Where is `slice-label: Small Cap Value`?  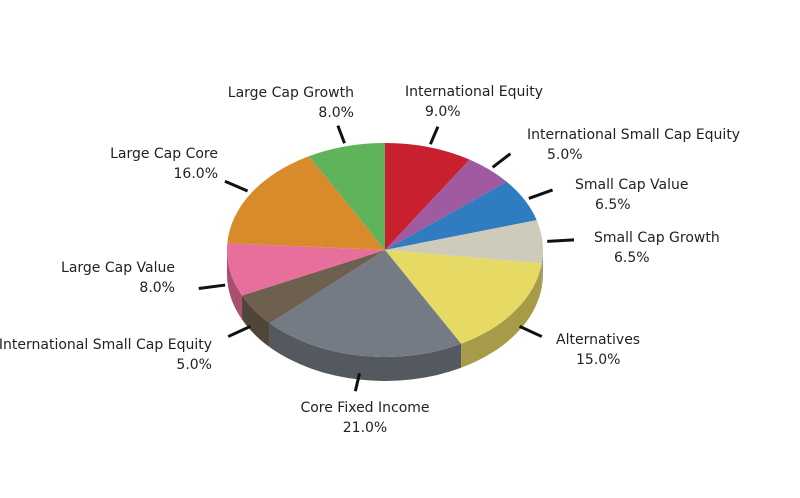 slice-label: Small Cap Value is located at coordinates (631, 185).